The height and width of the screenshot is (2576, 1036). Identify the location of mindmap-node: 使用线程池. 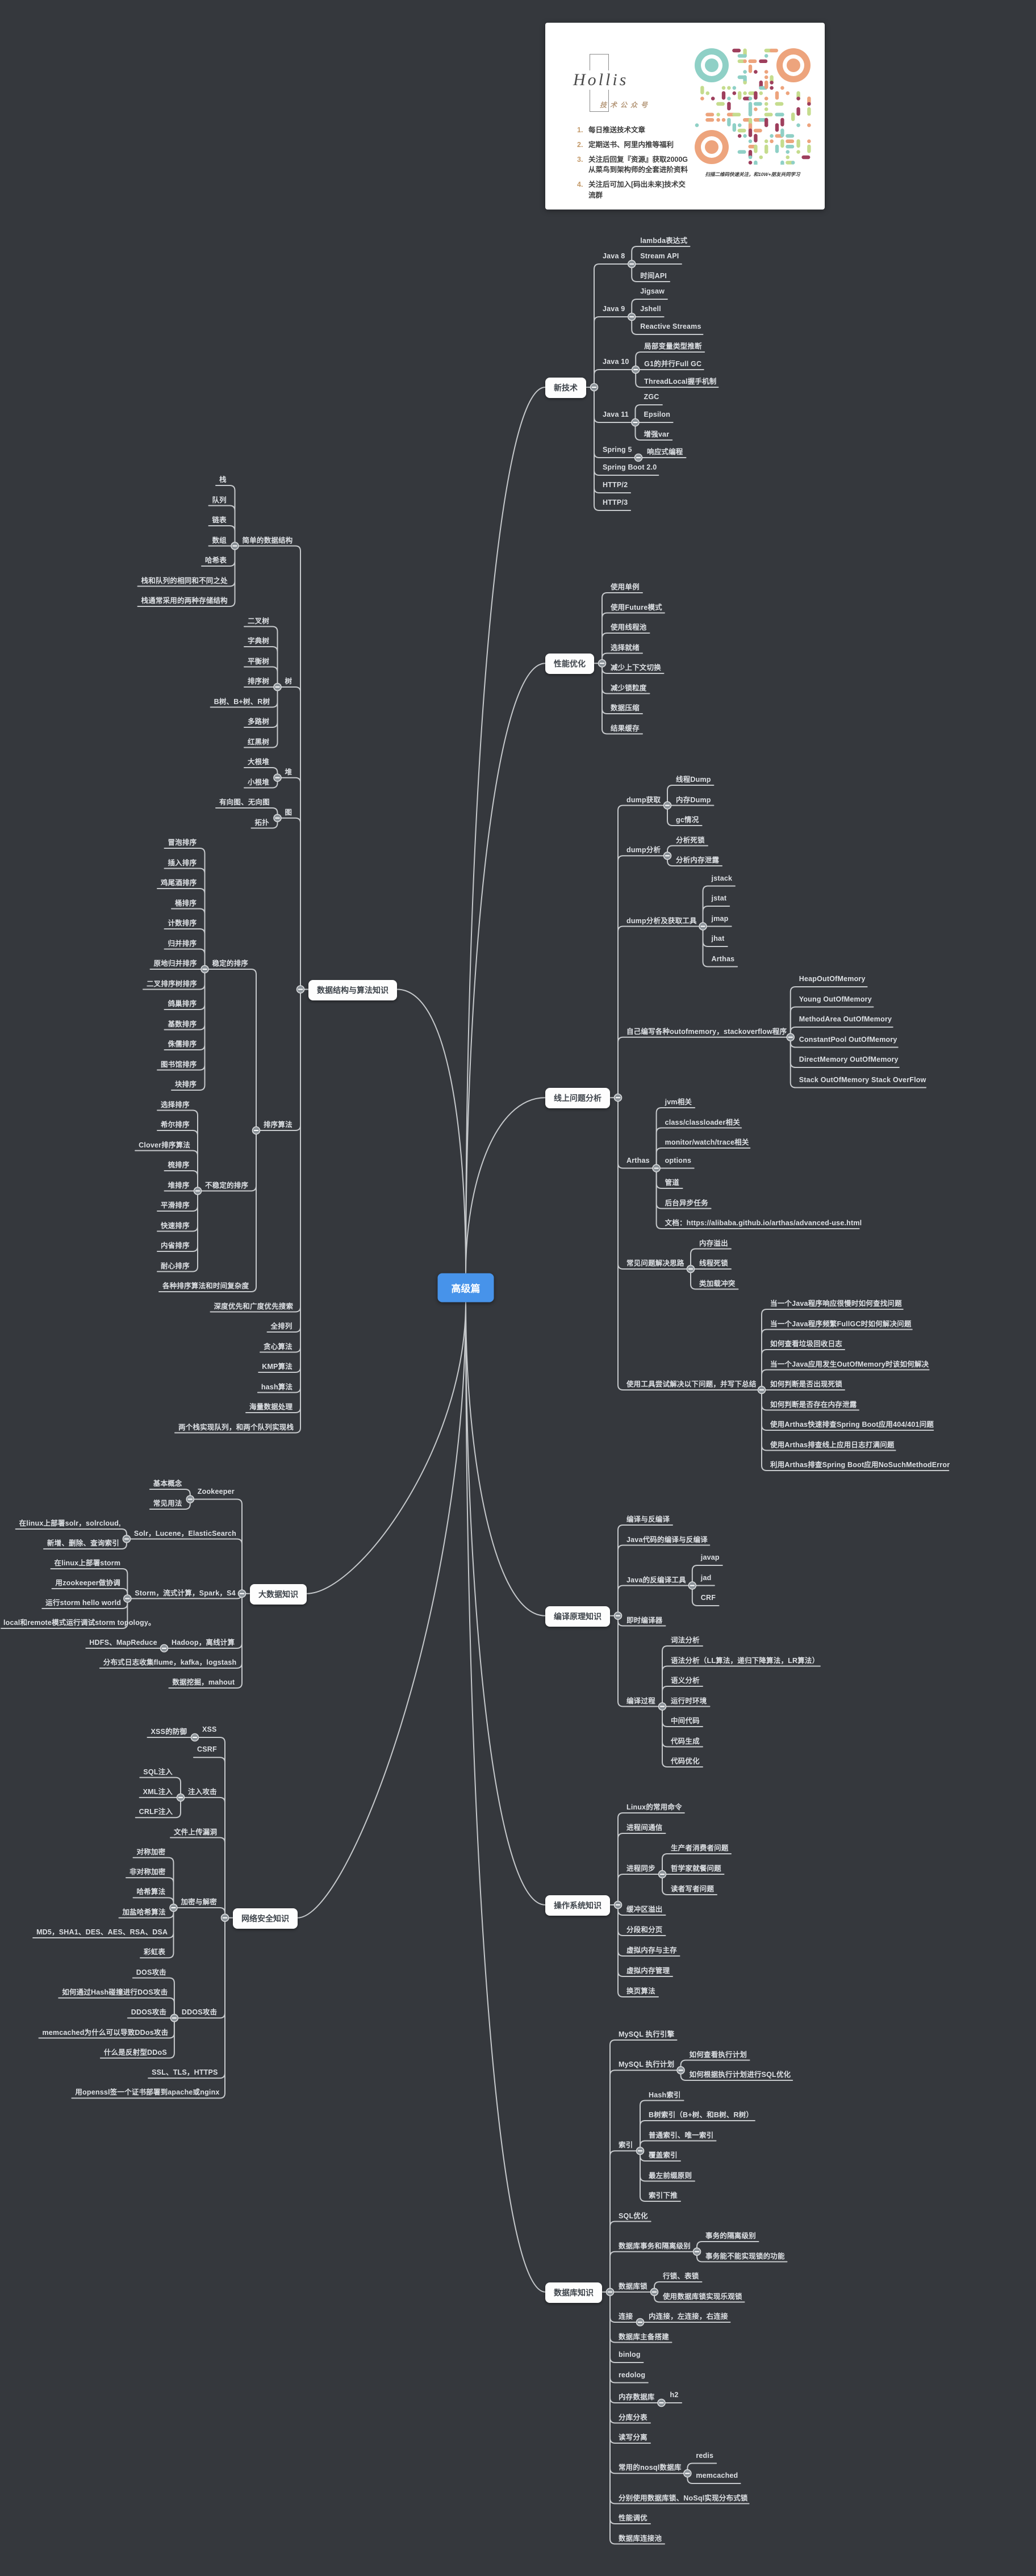
(628, 627).